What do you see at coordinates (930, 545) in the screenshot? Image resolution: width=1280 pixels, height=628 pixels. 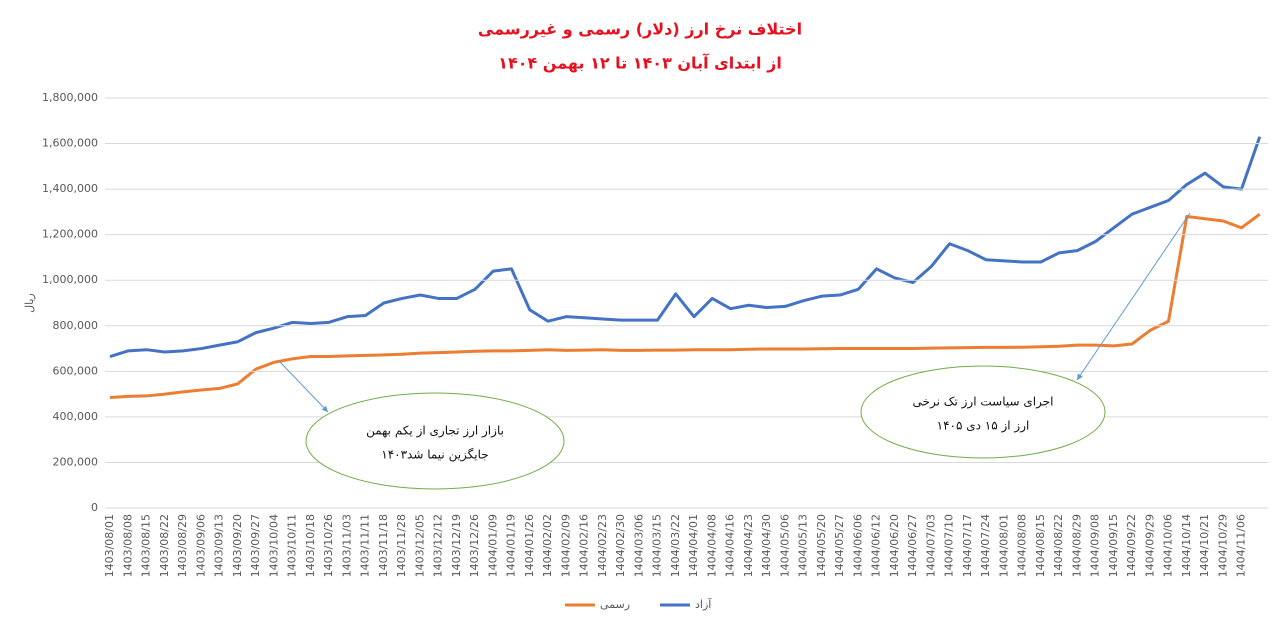 I see `x-tick-label: 1404/07/03` at bounding box center [930, 545].